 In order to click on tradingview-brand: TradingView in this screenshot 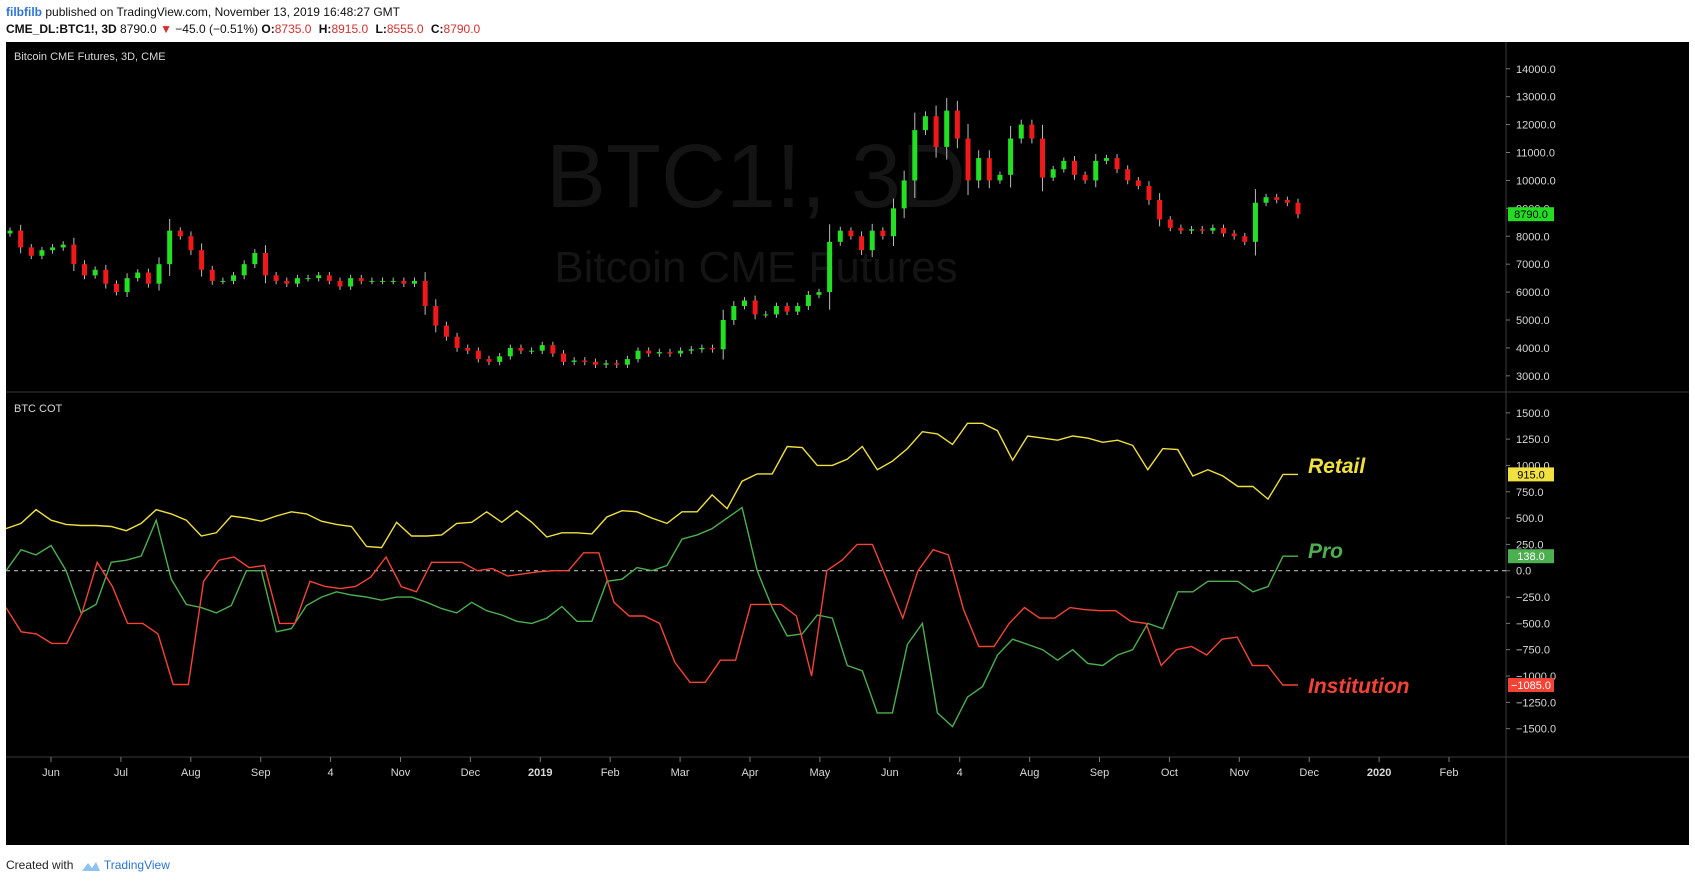, I will do `click(136, 865)`.